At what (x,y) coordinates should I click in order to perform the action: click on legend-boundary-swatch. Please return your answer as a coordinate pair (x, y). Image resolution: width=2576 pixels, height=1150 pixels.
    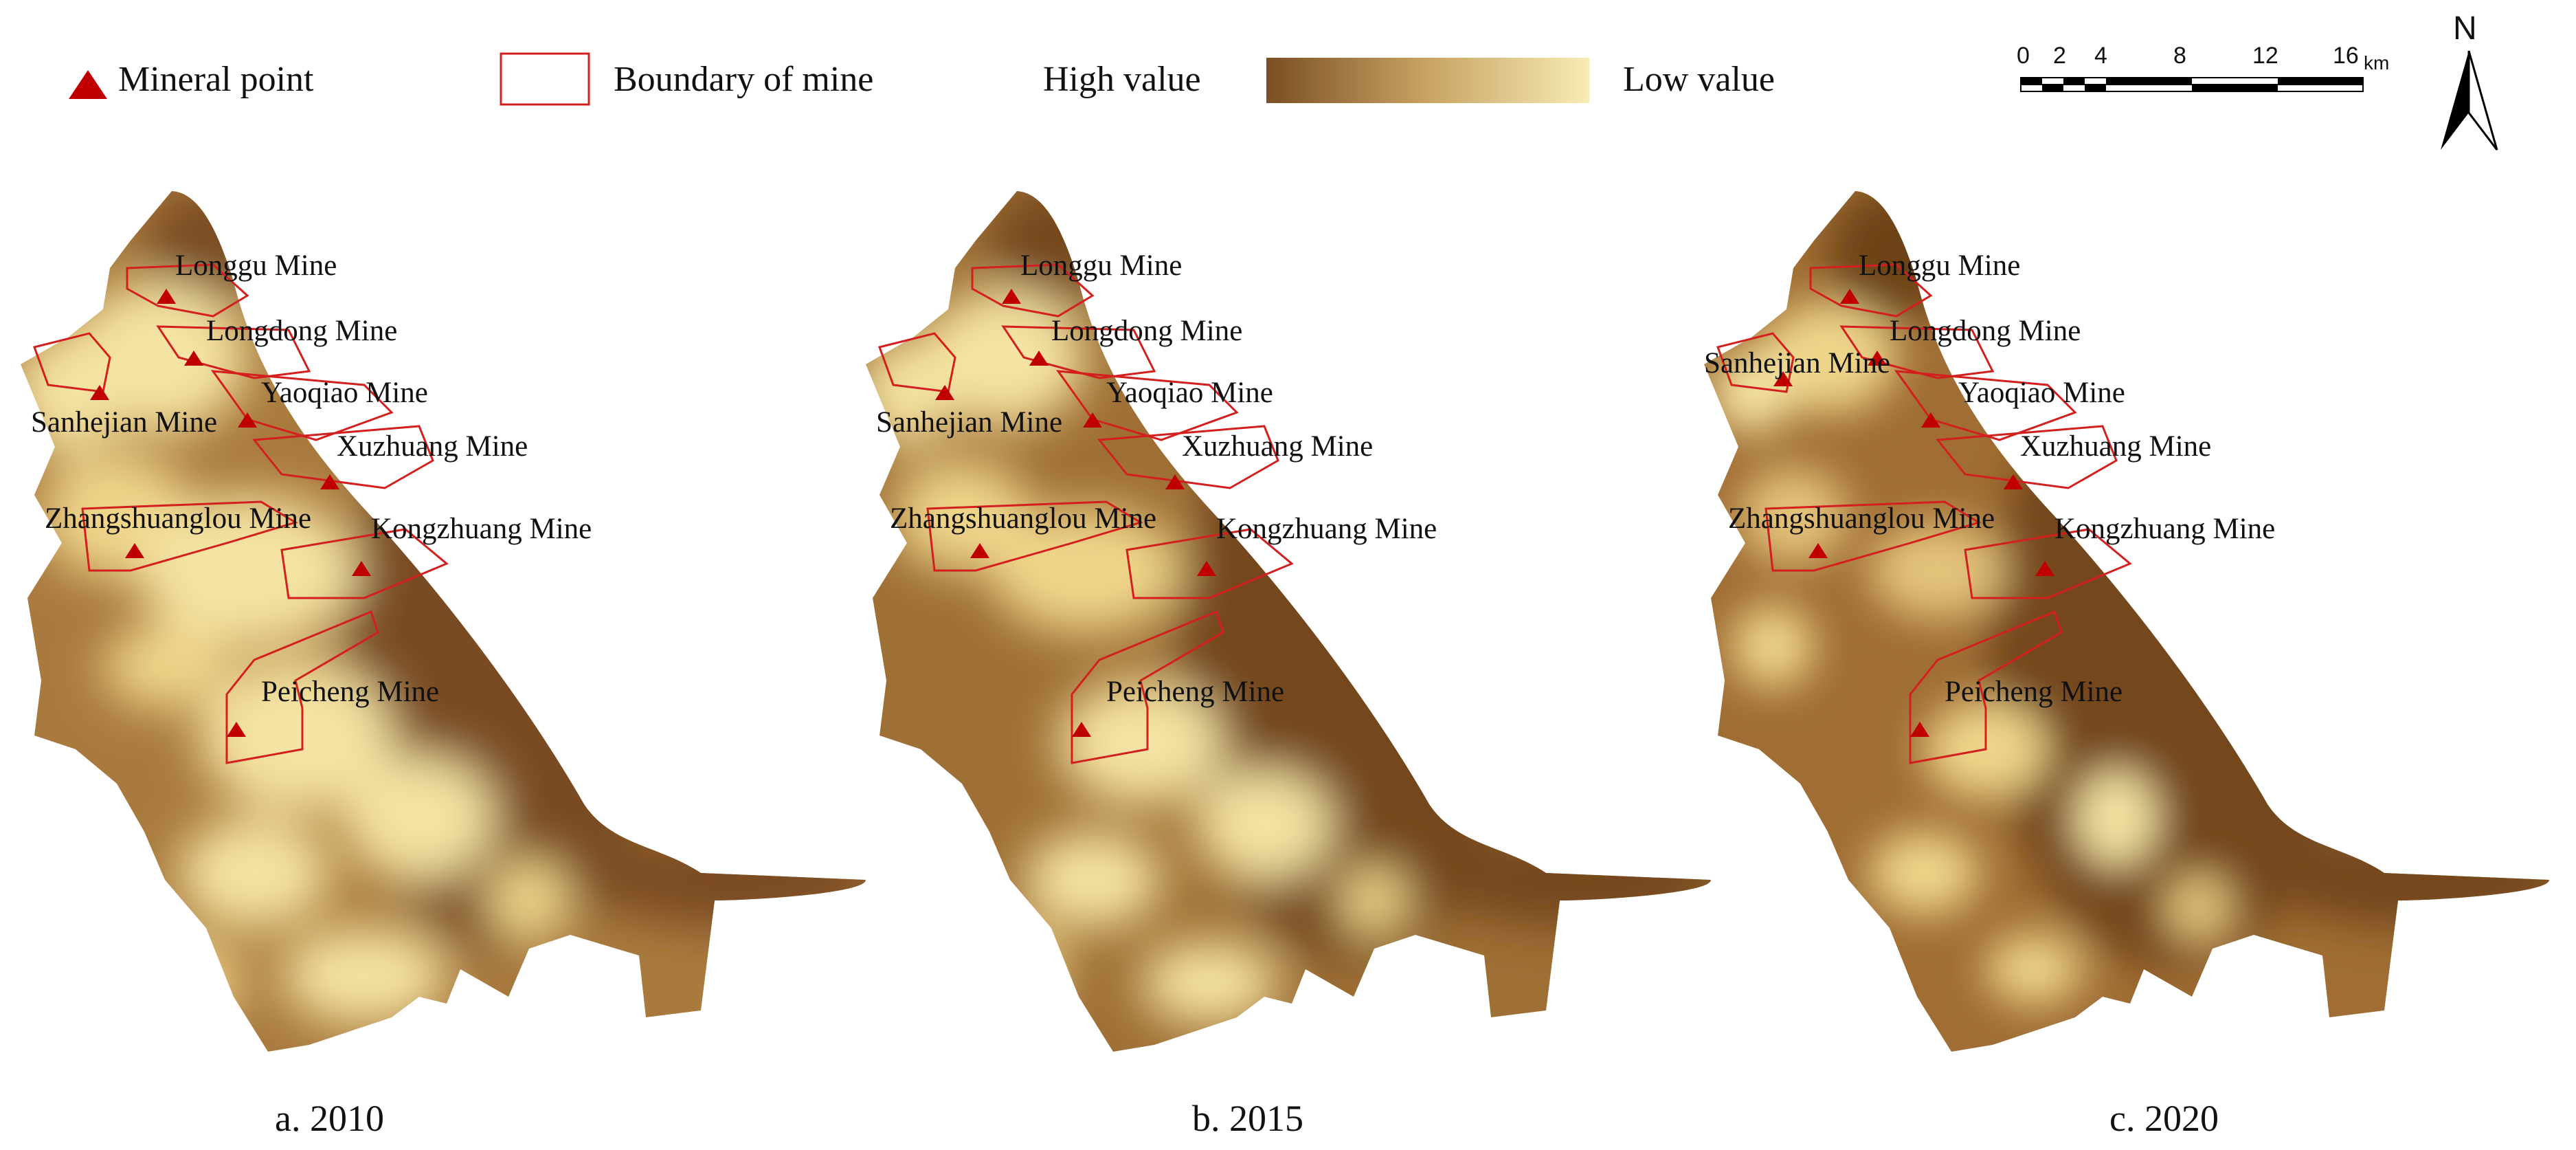
    Looking at the image, I should click on (545, 79).